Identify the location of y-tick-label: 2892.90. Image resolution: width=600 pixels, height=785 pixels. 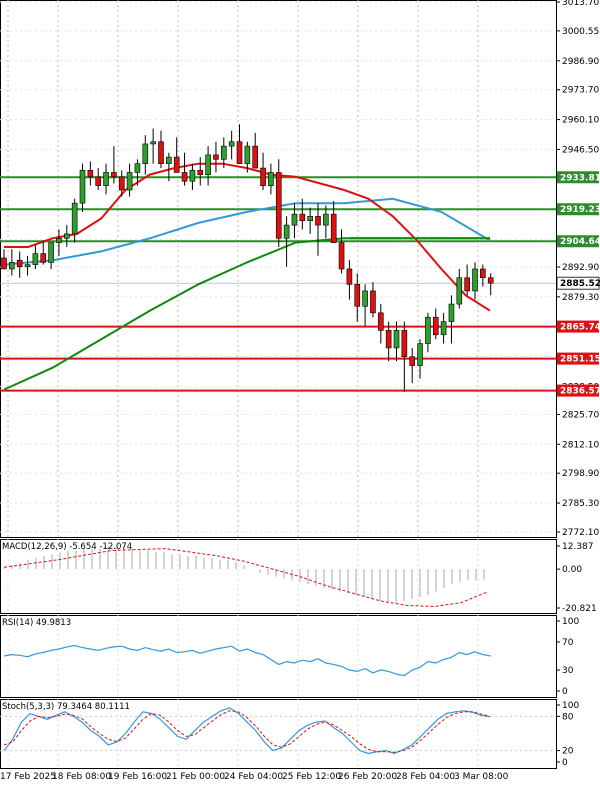
(580, 268).